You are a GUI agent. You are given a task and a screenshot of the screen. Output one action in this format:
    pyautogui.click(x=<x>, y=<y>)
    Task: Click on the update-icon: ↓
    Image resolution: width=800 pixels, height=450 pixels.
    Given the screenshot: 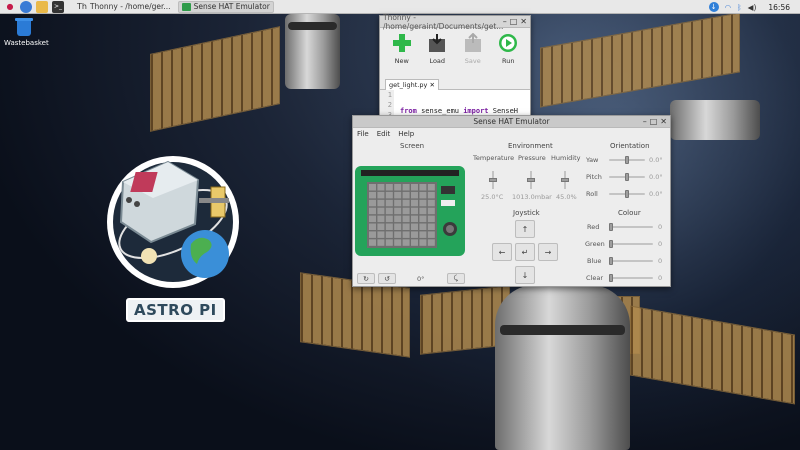 What is the action you would take?
    pyautogui.click(x=713, y=7)
    